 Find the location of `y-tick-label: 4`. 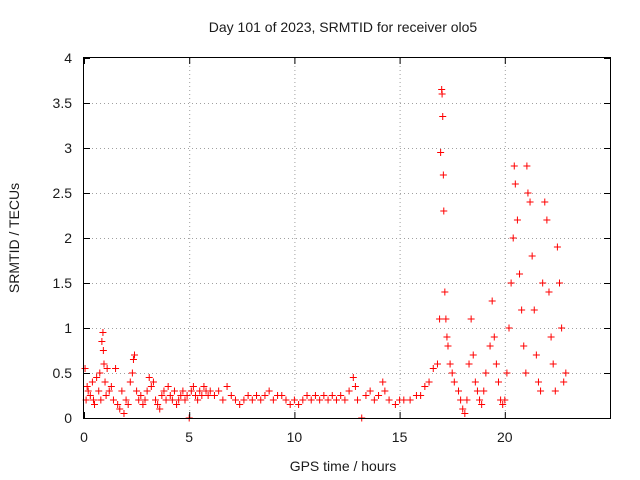

y-tick-label: 4 is located at coordinates (68, 58).